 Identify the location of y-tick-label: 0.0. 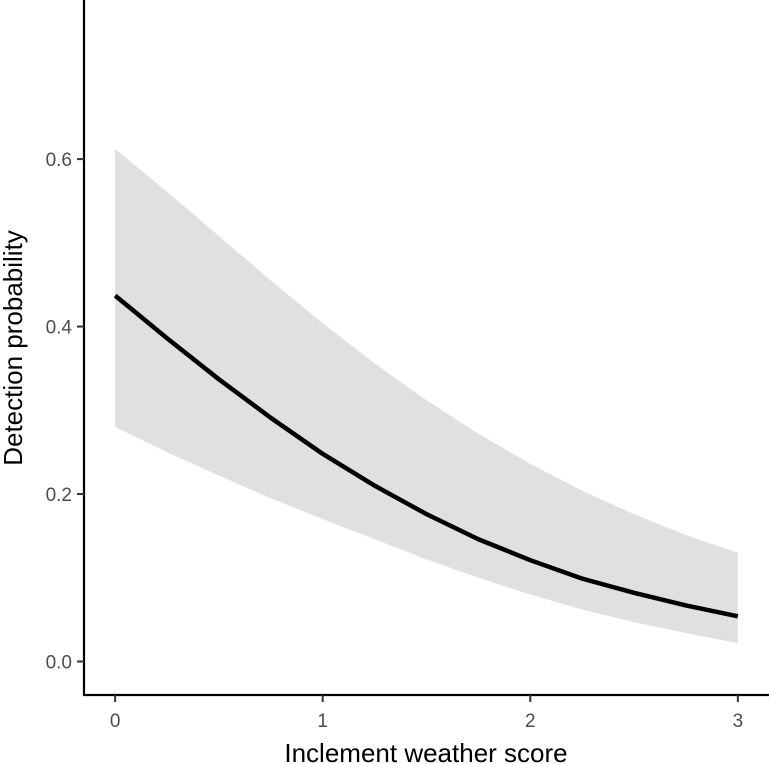
(59, 663).